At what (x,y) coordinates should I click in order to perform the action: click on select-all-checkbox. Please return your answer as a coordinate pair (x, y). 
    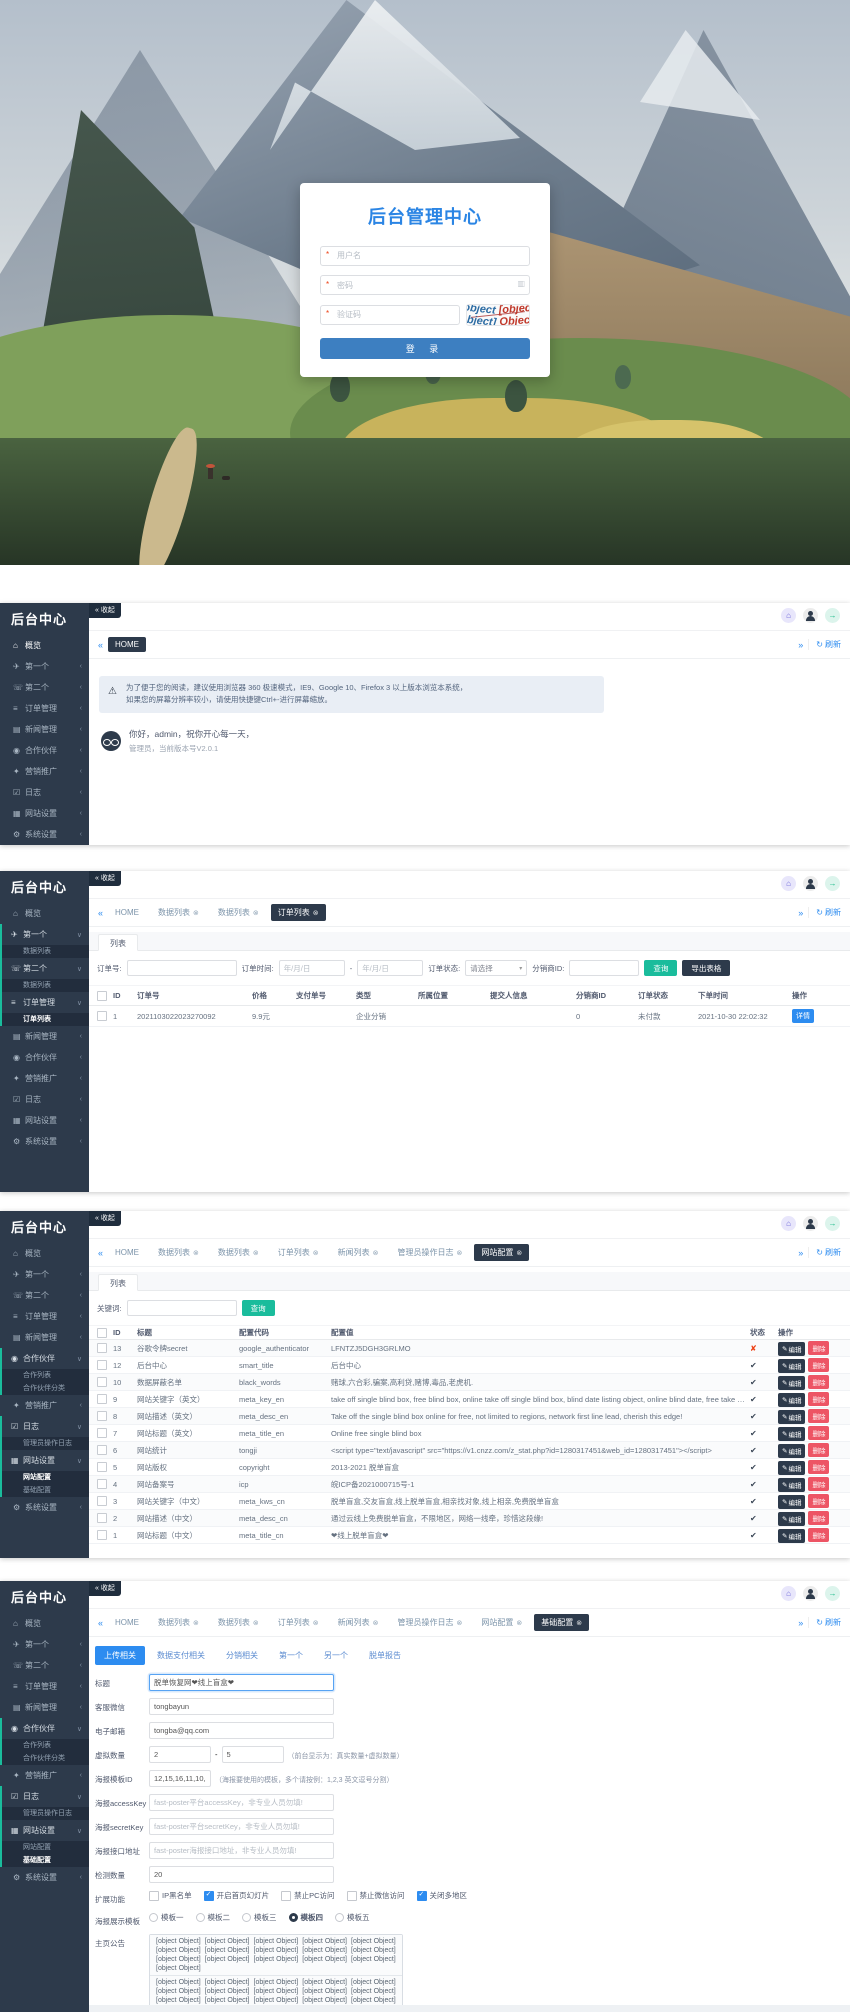
    Looking at the image, I should click on (102, 1332).